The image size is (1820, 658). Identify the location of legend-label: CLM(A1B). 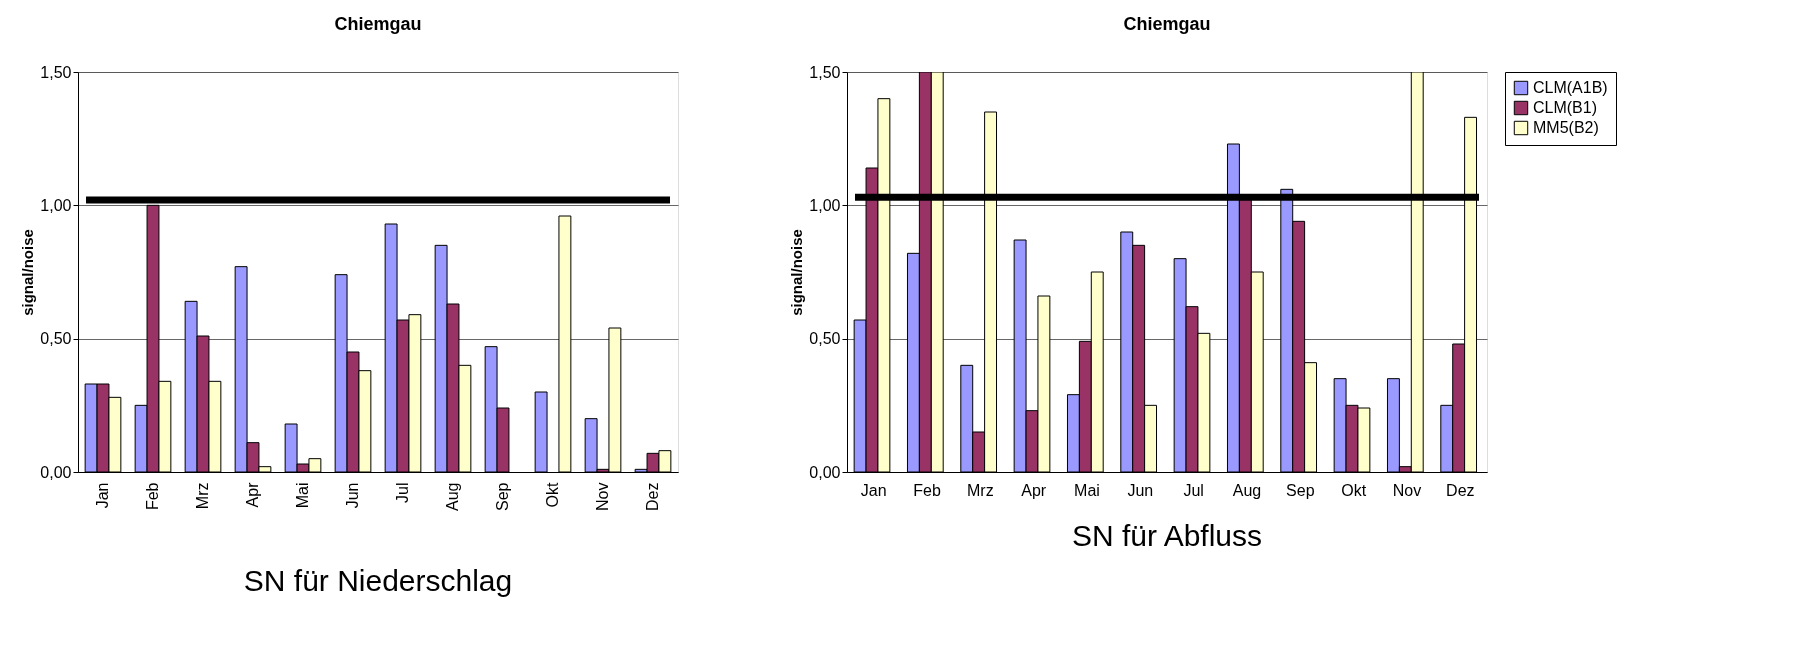
(1570, 87).